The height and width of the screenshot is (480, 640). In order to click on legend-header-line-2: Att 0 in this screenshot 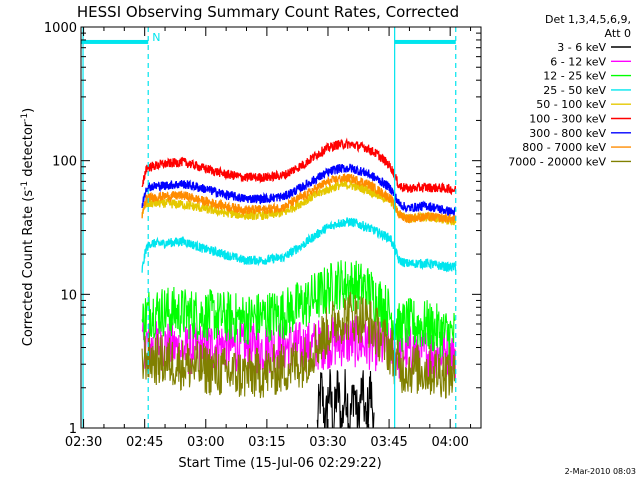, I will do `click(618, 33)`.